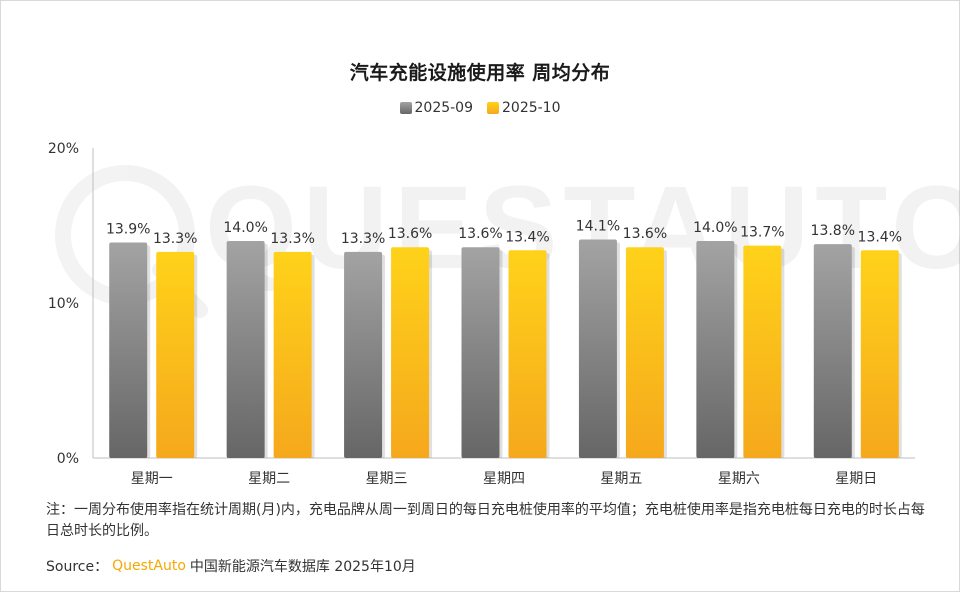  Describe the element at coordinates (739, 479) in the screenshot. I see `x-tick-label: 星期六` at that location.